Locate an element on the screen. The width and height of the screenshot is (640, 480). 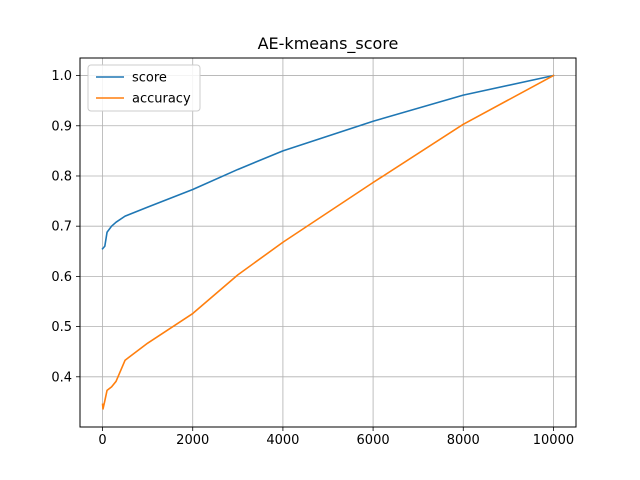
y-tick-label: 0.6 is located at coordinates (61, 277).